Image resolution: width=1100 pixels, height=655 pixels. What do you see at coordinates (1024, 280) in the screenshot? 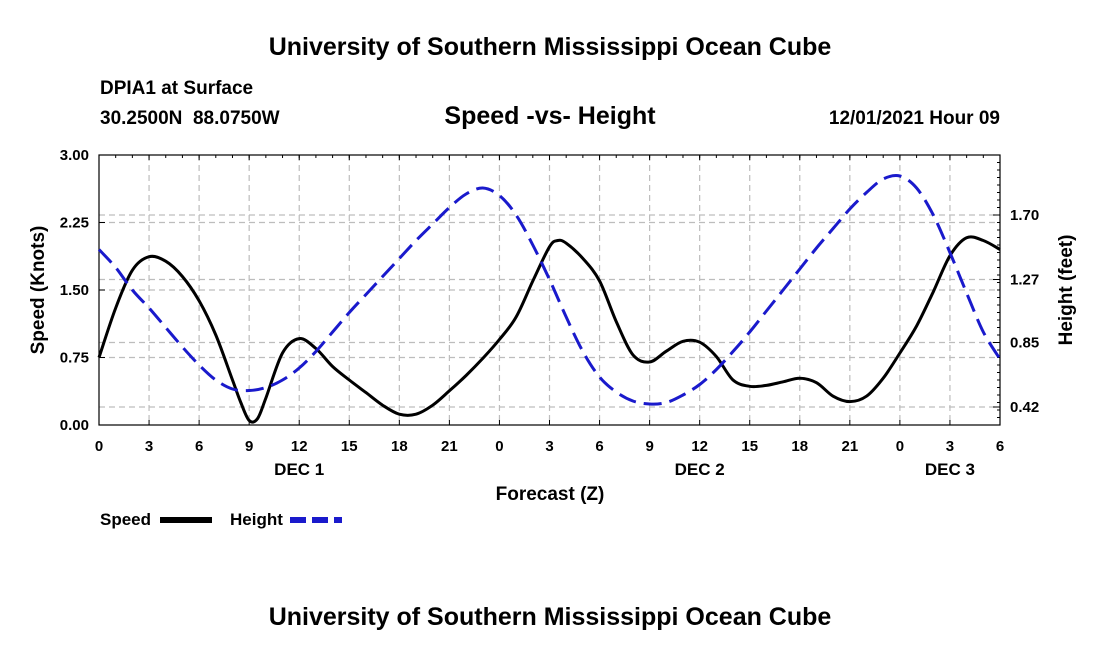
I see `y-tick-label-right: 1.27` at bounding box center [1024, 280].